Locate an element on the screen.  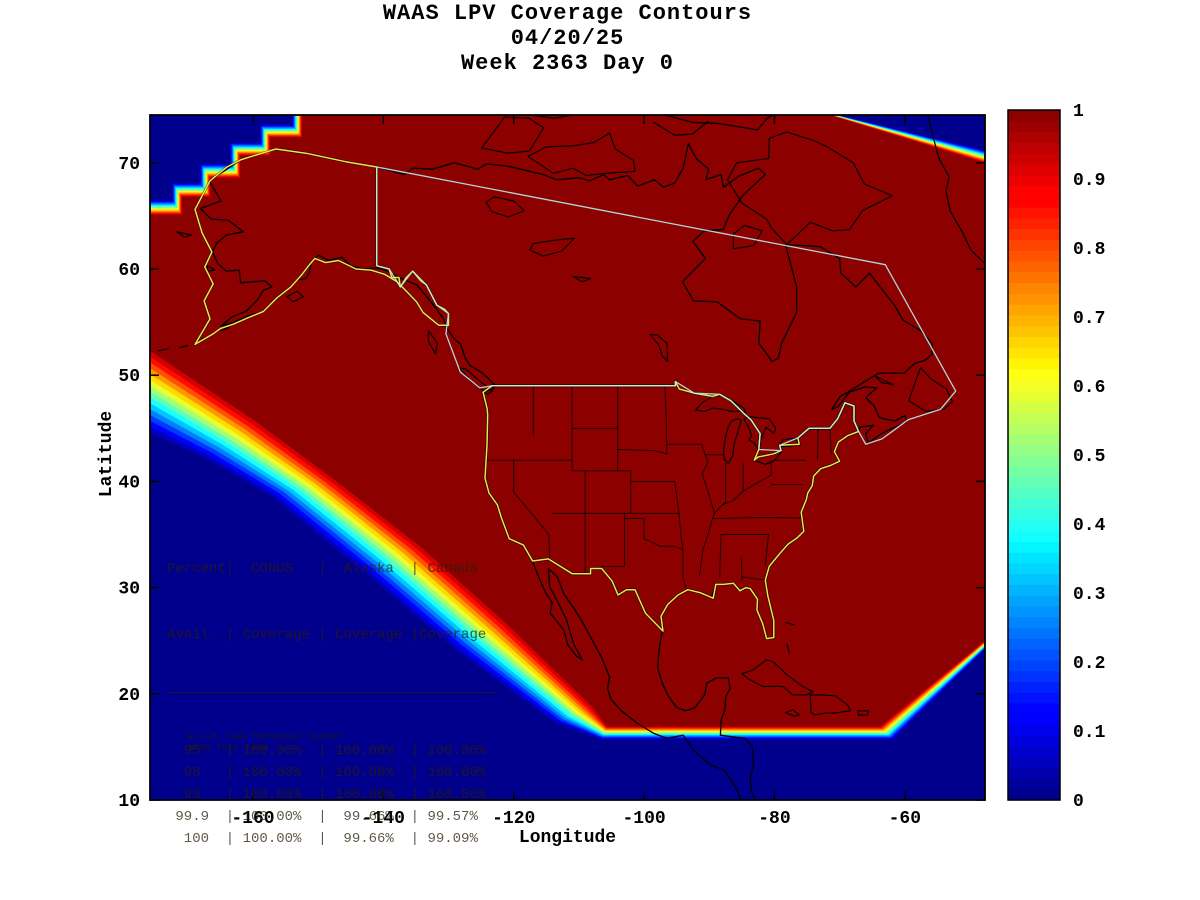
x-tick-label: -160 is located at coordinates (252, 819).